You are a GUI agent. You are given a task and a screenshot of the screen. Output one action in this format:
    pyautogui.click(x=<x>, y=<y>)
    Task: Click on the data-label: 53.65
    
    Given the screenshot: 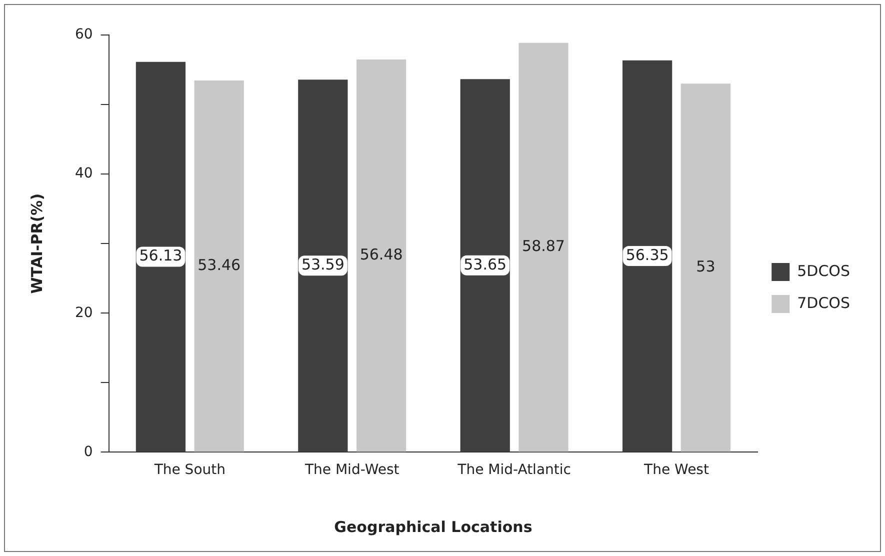 What is the action you would take?
    pyautogui.click(x=485, y=264)
    